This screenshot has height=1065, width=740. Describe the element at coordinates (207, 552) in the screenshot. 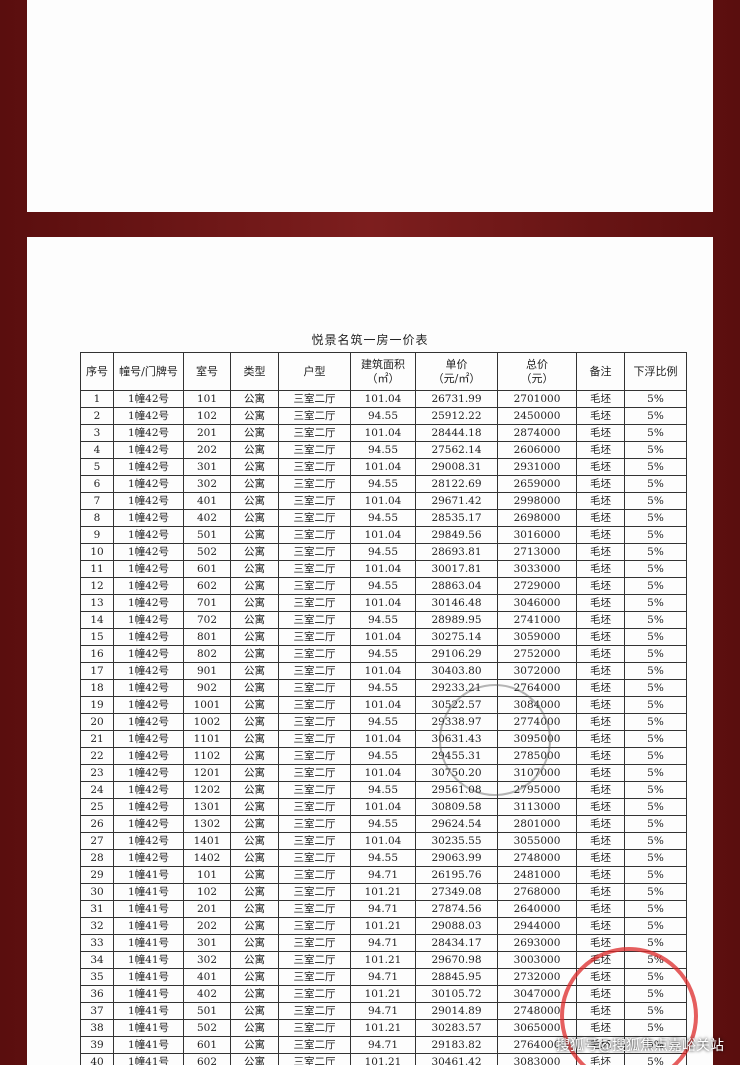

I see `table-cell: 502` at that location.